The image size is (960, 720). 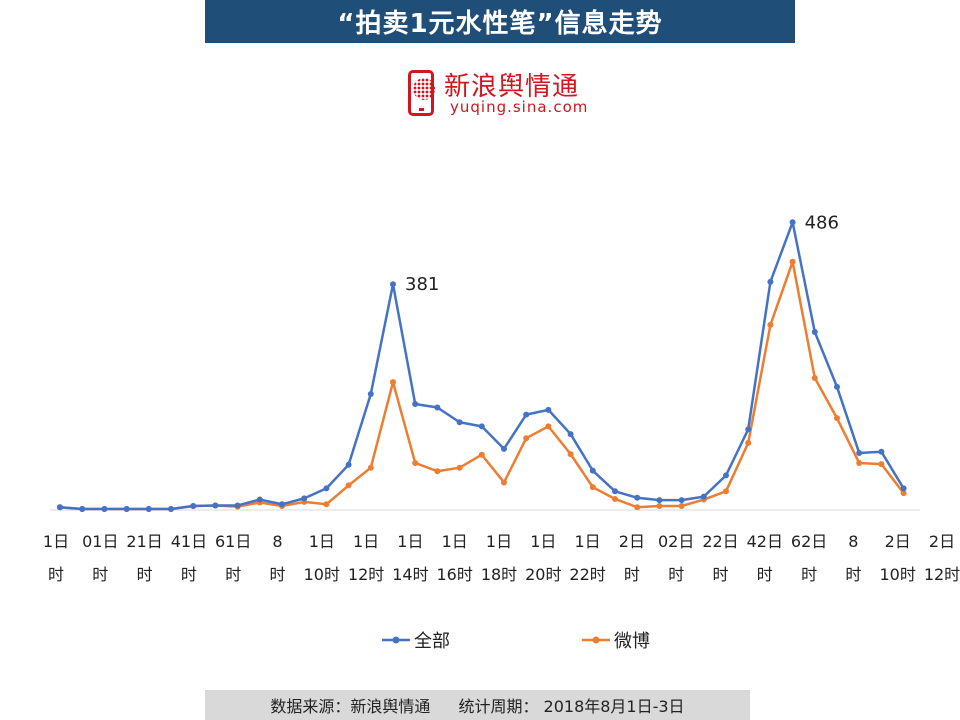 I want to click on legend-item-0: 全部, so click(x=416, y=641).